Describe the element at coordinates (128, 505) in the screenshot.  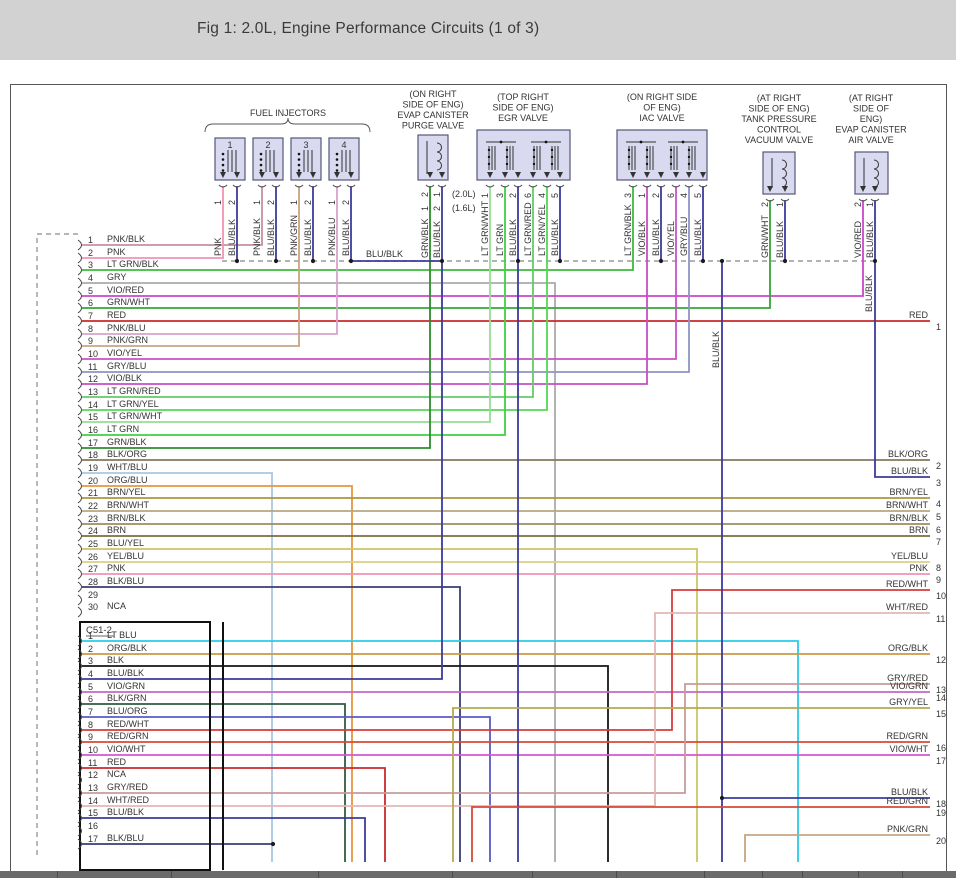
I see `pin-wire-label: BRN/WHT` at that location.